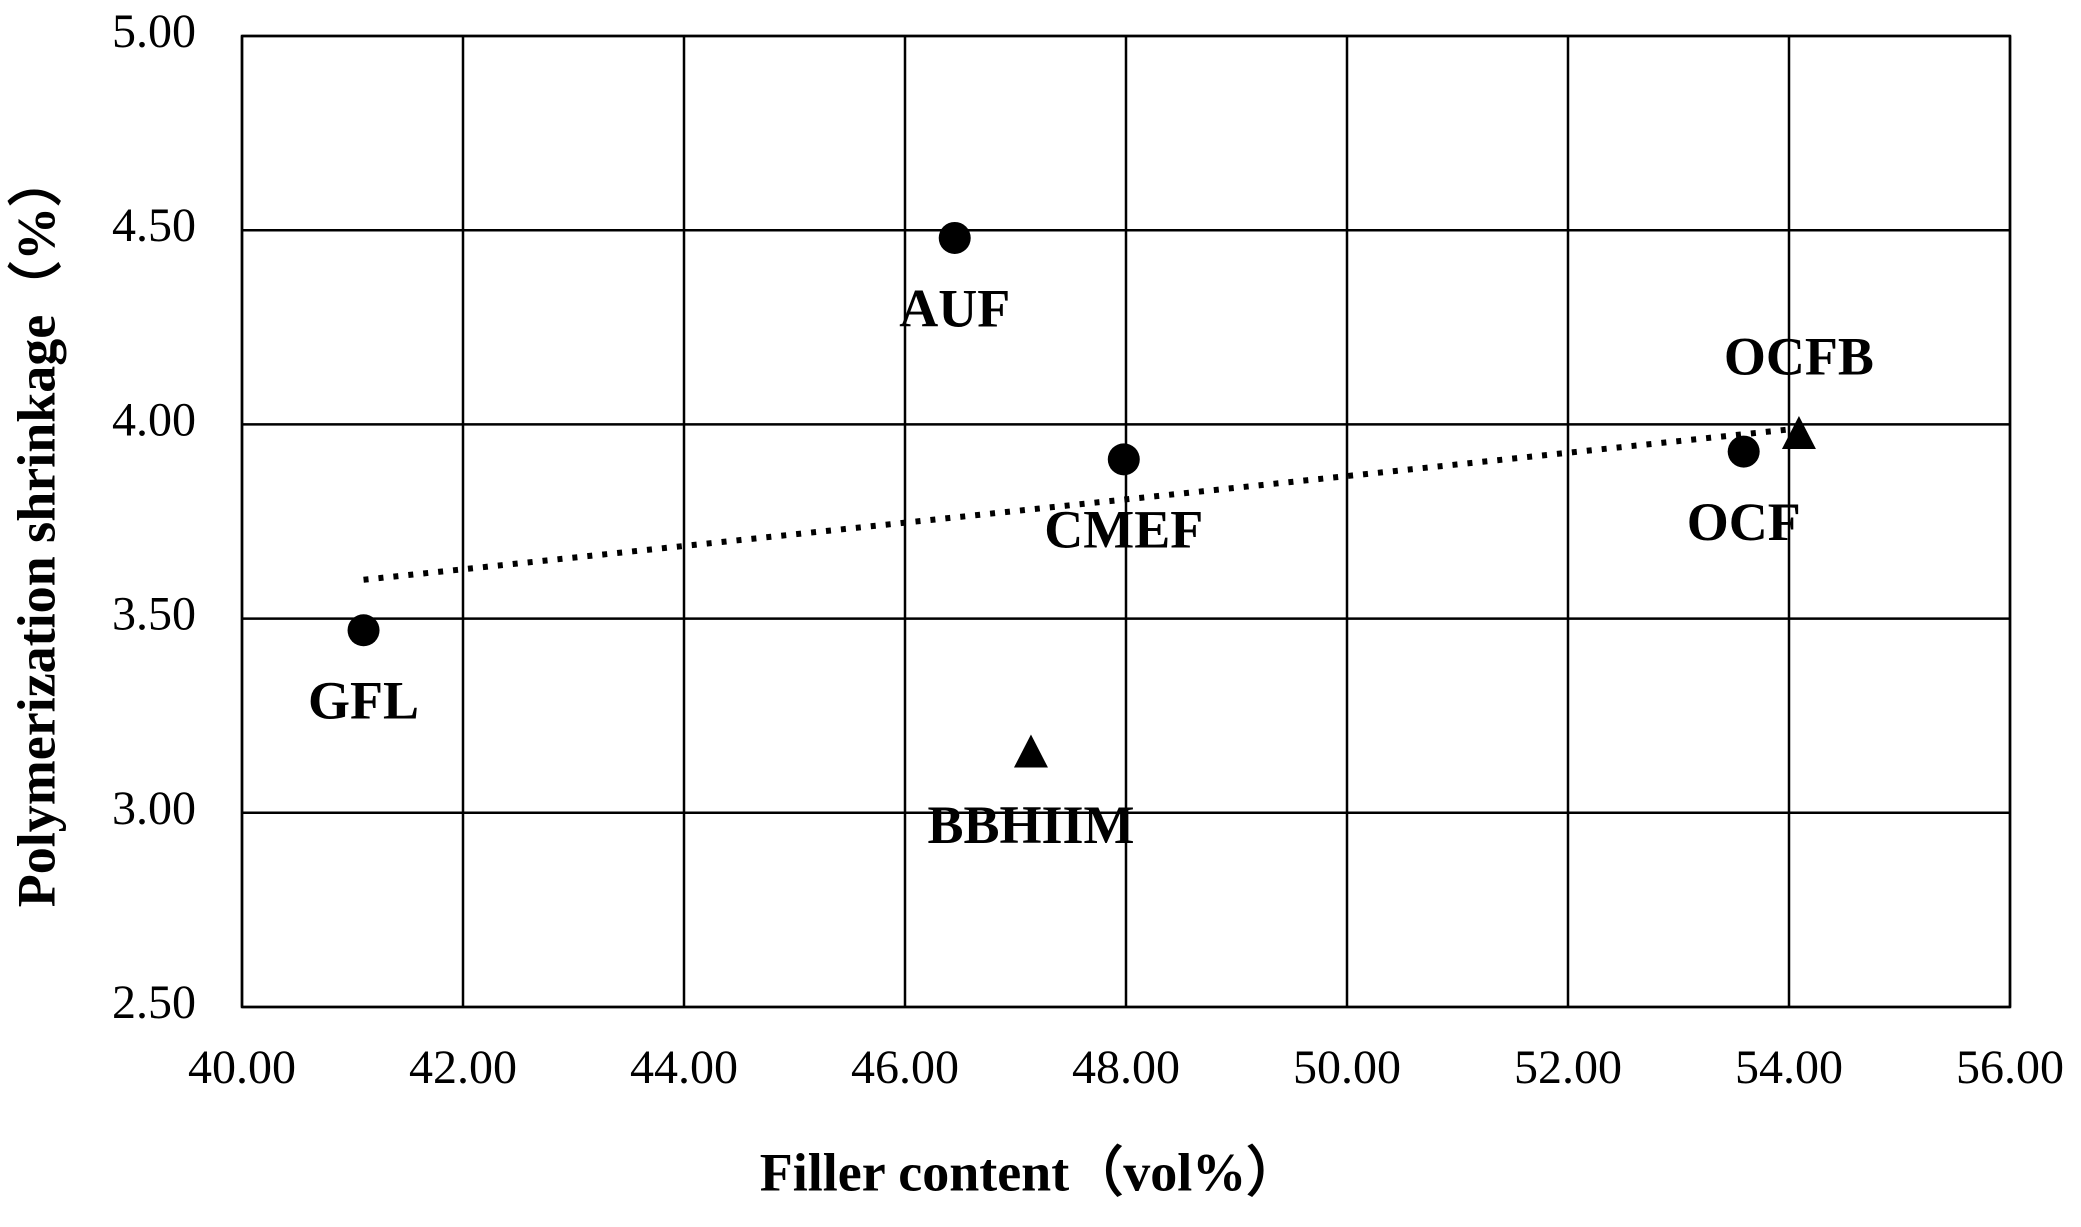 The image size is (2081, 1227). What do you see at coordinates (463, 1067) in the screenshot?
I see `x-tick-label: 42.00` at bounding box center [463, 1067].